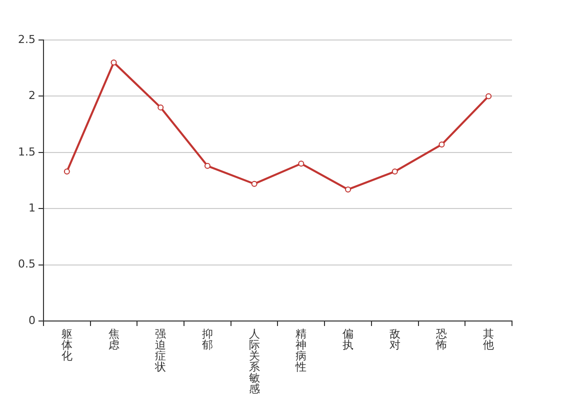 This screenshot has width=567, height=400. I want to click on y-tick-label: 1, so click(32, 207).